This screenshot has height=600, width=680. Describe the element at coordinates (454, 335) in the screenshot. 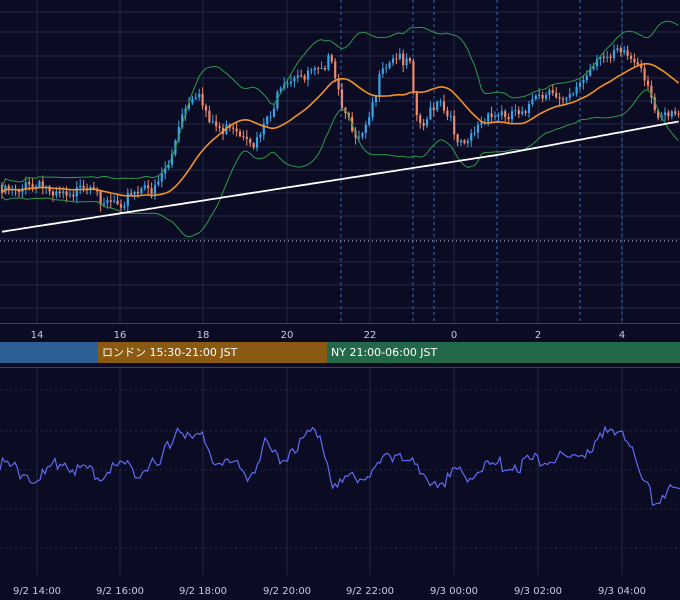

I see `upper-x-tick-label: 0` at that location.